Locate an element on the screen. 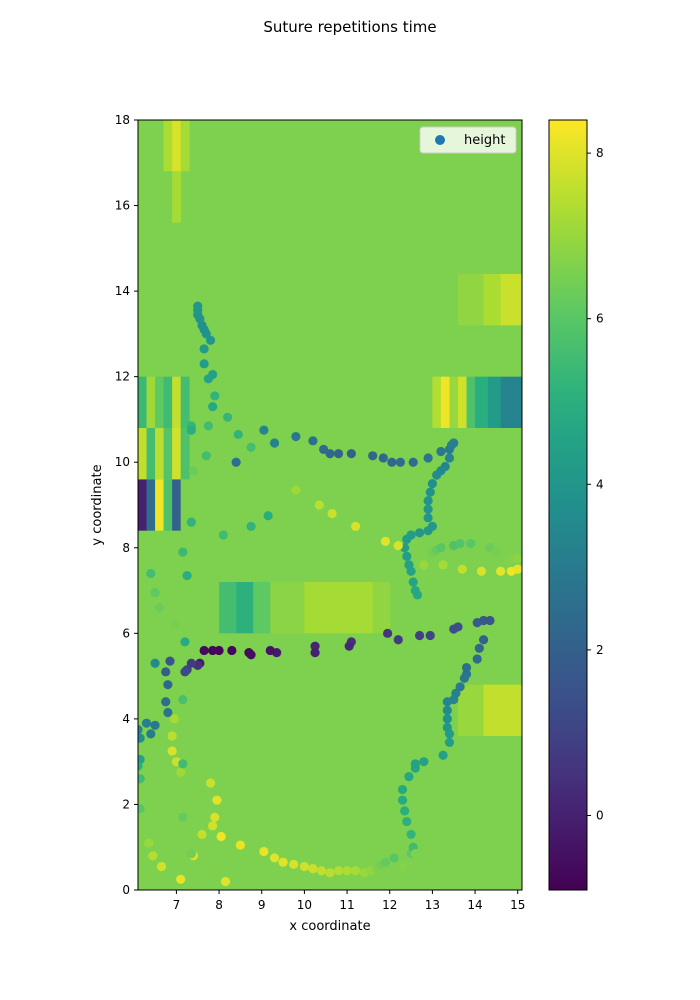 This screenshot has width=700, height=1000. y-tick-label: 18 is located at coordinates (122, 120).